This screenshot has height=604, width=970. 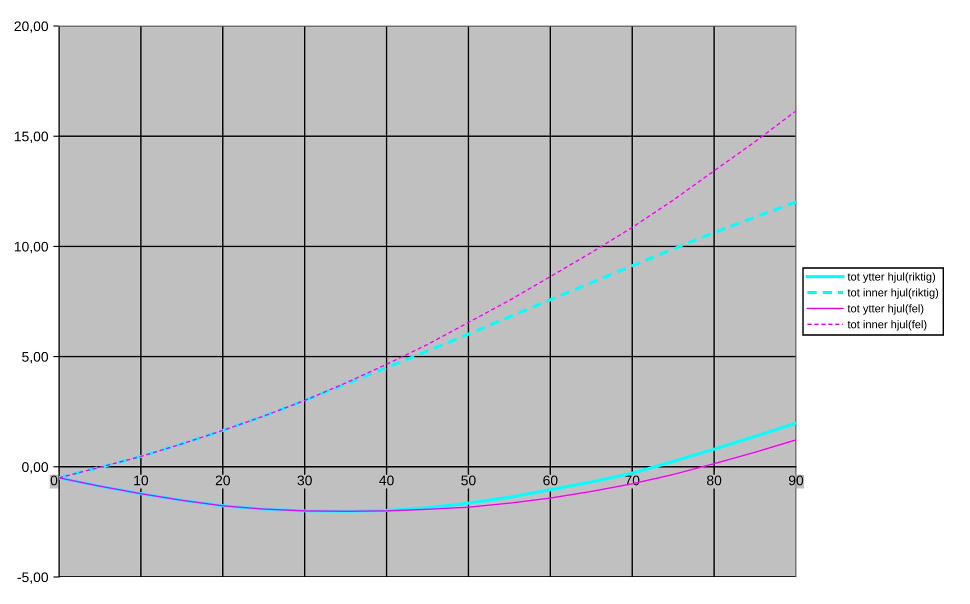 I want to click on x-tick-label: 30, so click(x=304, y=481).